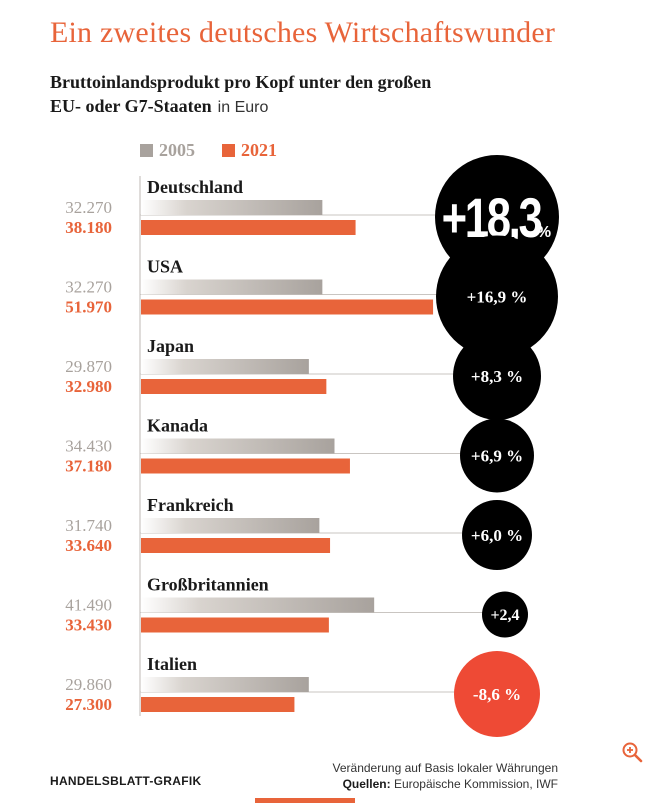 The width and height of the screenshot is (650, 803). I want to click on change-label-japan: +8,3 %, so click(497, 376).